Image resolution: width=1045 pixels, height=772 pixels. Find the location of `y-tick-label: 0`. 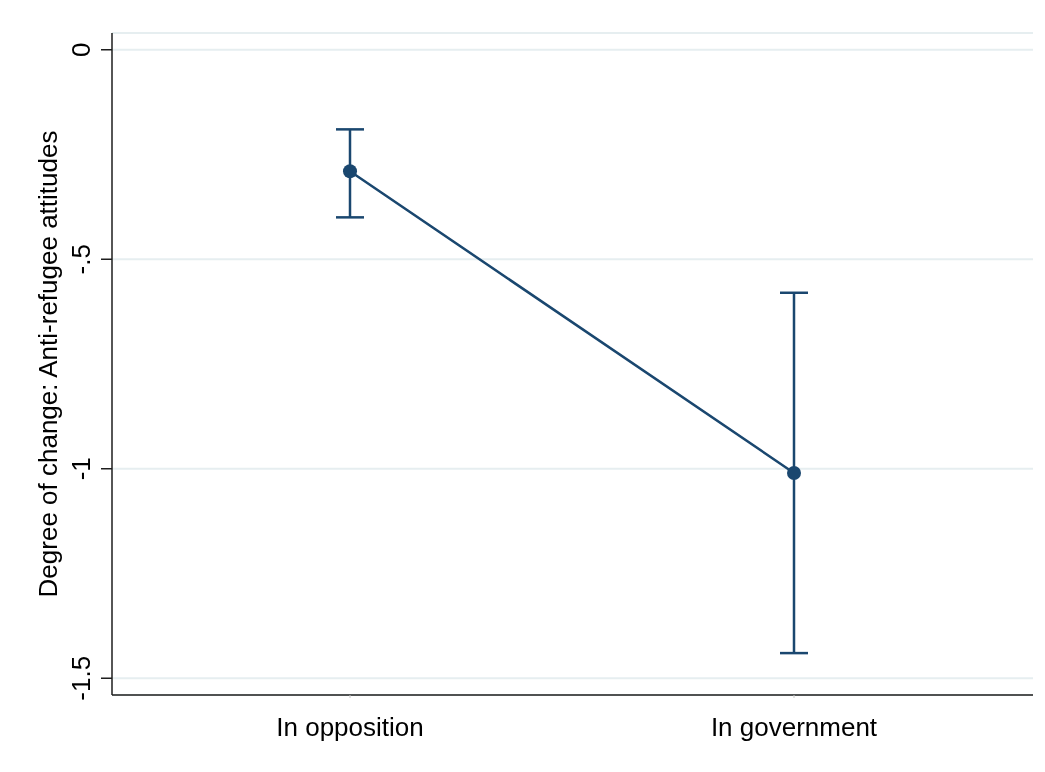

y-tick-label: 0 is located at coordinates (81, 49).